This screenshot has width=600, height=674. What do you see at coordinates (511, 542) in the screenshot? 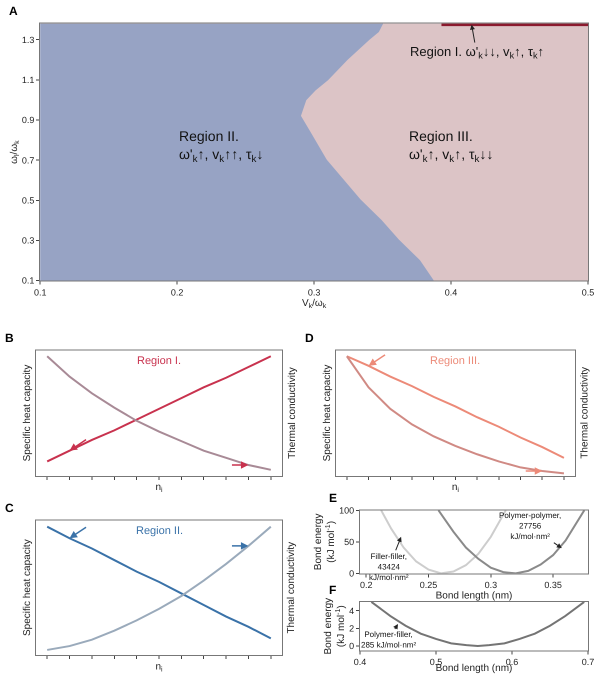
I see `line-series` at bounding box center [511, 542].